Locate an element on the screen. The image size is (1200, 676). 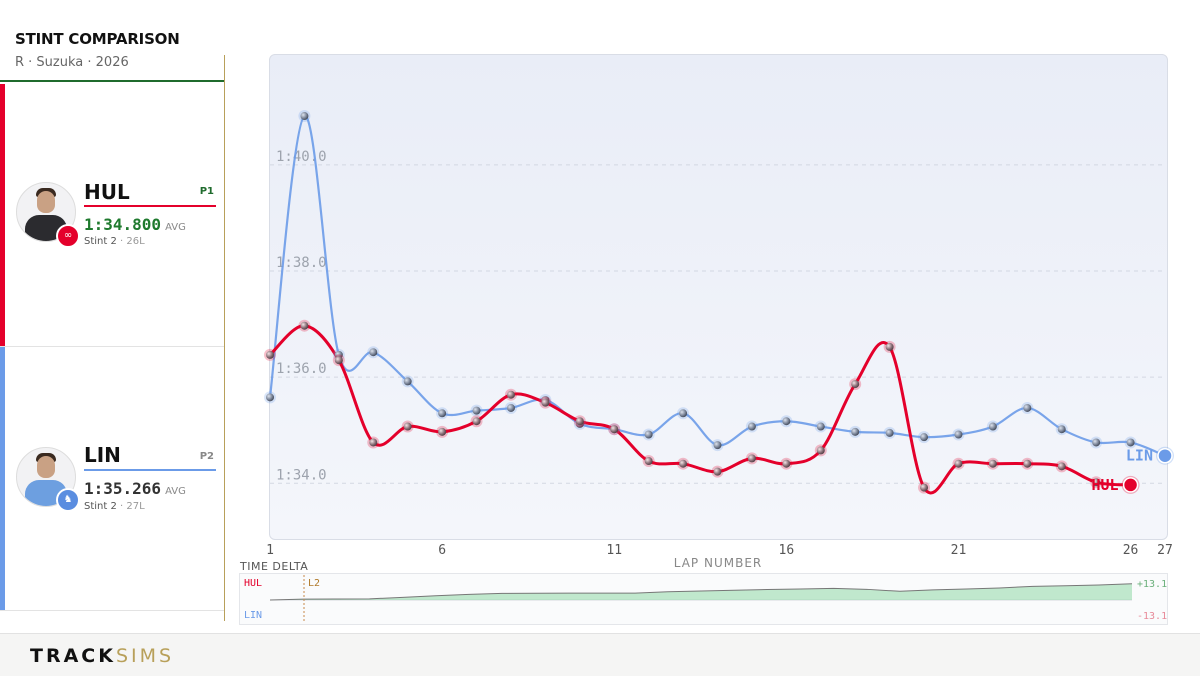
position-badge: P1 is located at coordinates (206, 191).